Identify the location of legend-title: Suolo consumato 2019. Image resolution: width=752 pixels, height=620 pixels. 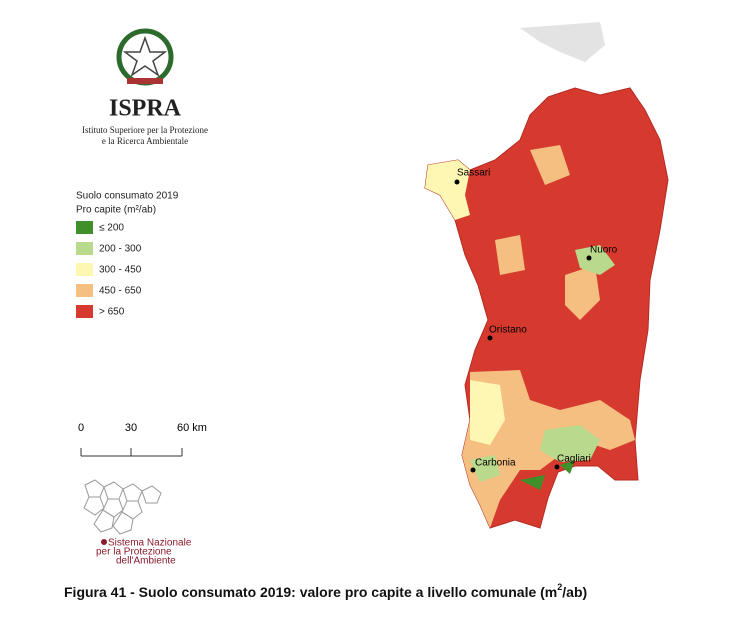
(127, 196).